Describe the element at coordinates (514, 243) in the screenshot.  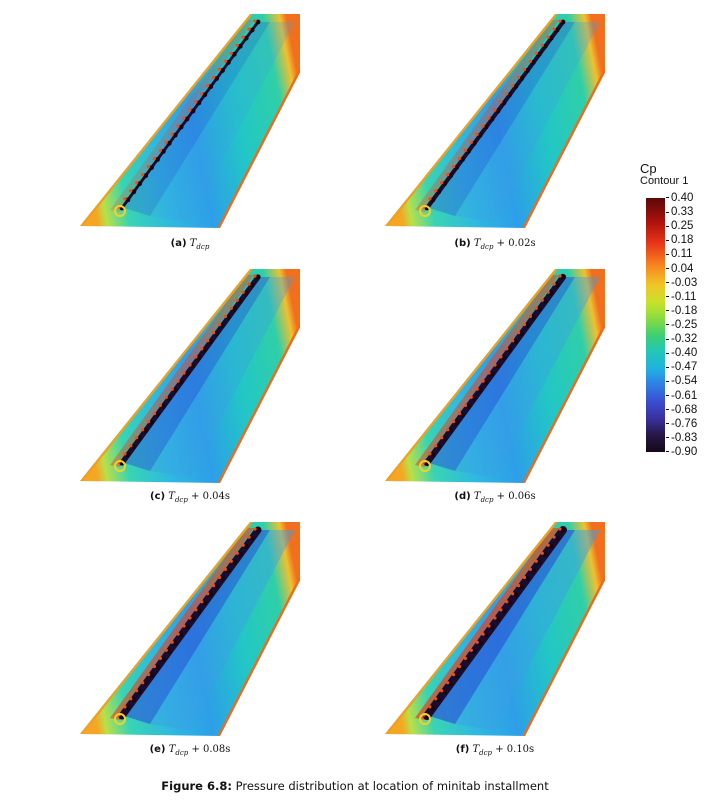
I see `time-offset: + 0.02s` at that location.